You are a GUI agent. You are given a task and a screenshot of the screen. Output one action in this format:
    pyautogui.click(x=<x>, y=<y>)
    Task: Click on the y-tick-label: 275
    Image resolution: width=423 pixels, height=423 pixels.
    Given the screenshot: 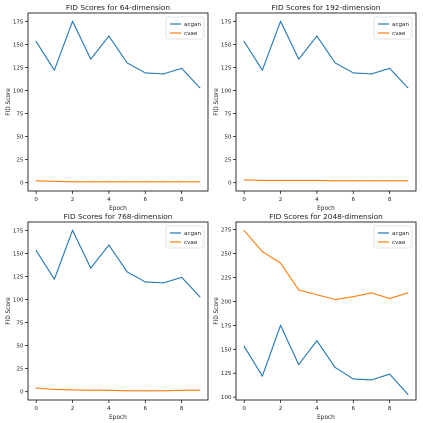 What is the action you would take?
    pyautogui.click(x=226, y=231)
    